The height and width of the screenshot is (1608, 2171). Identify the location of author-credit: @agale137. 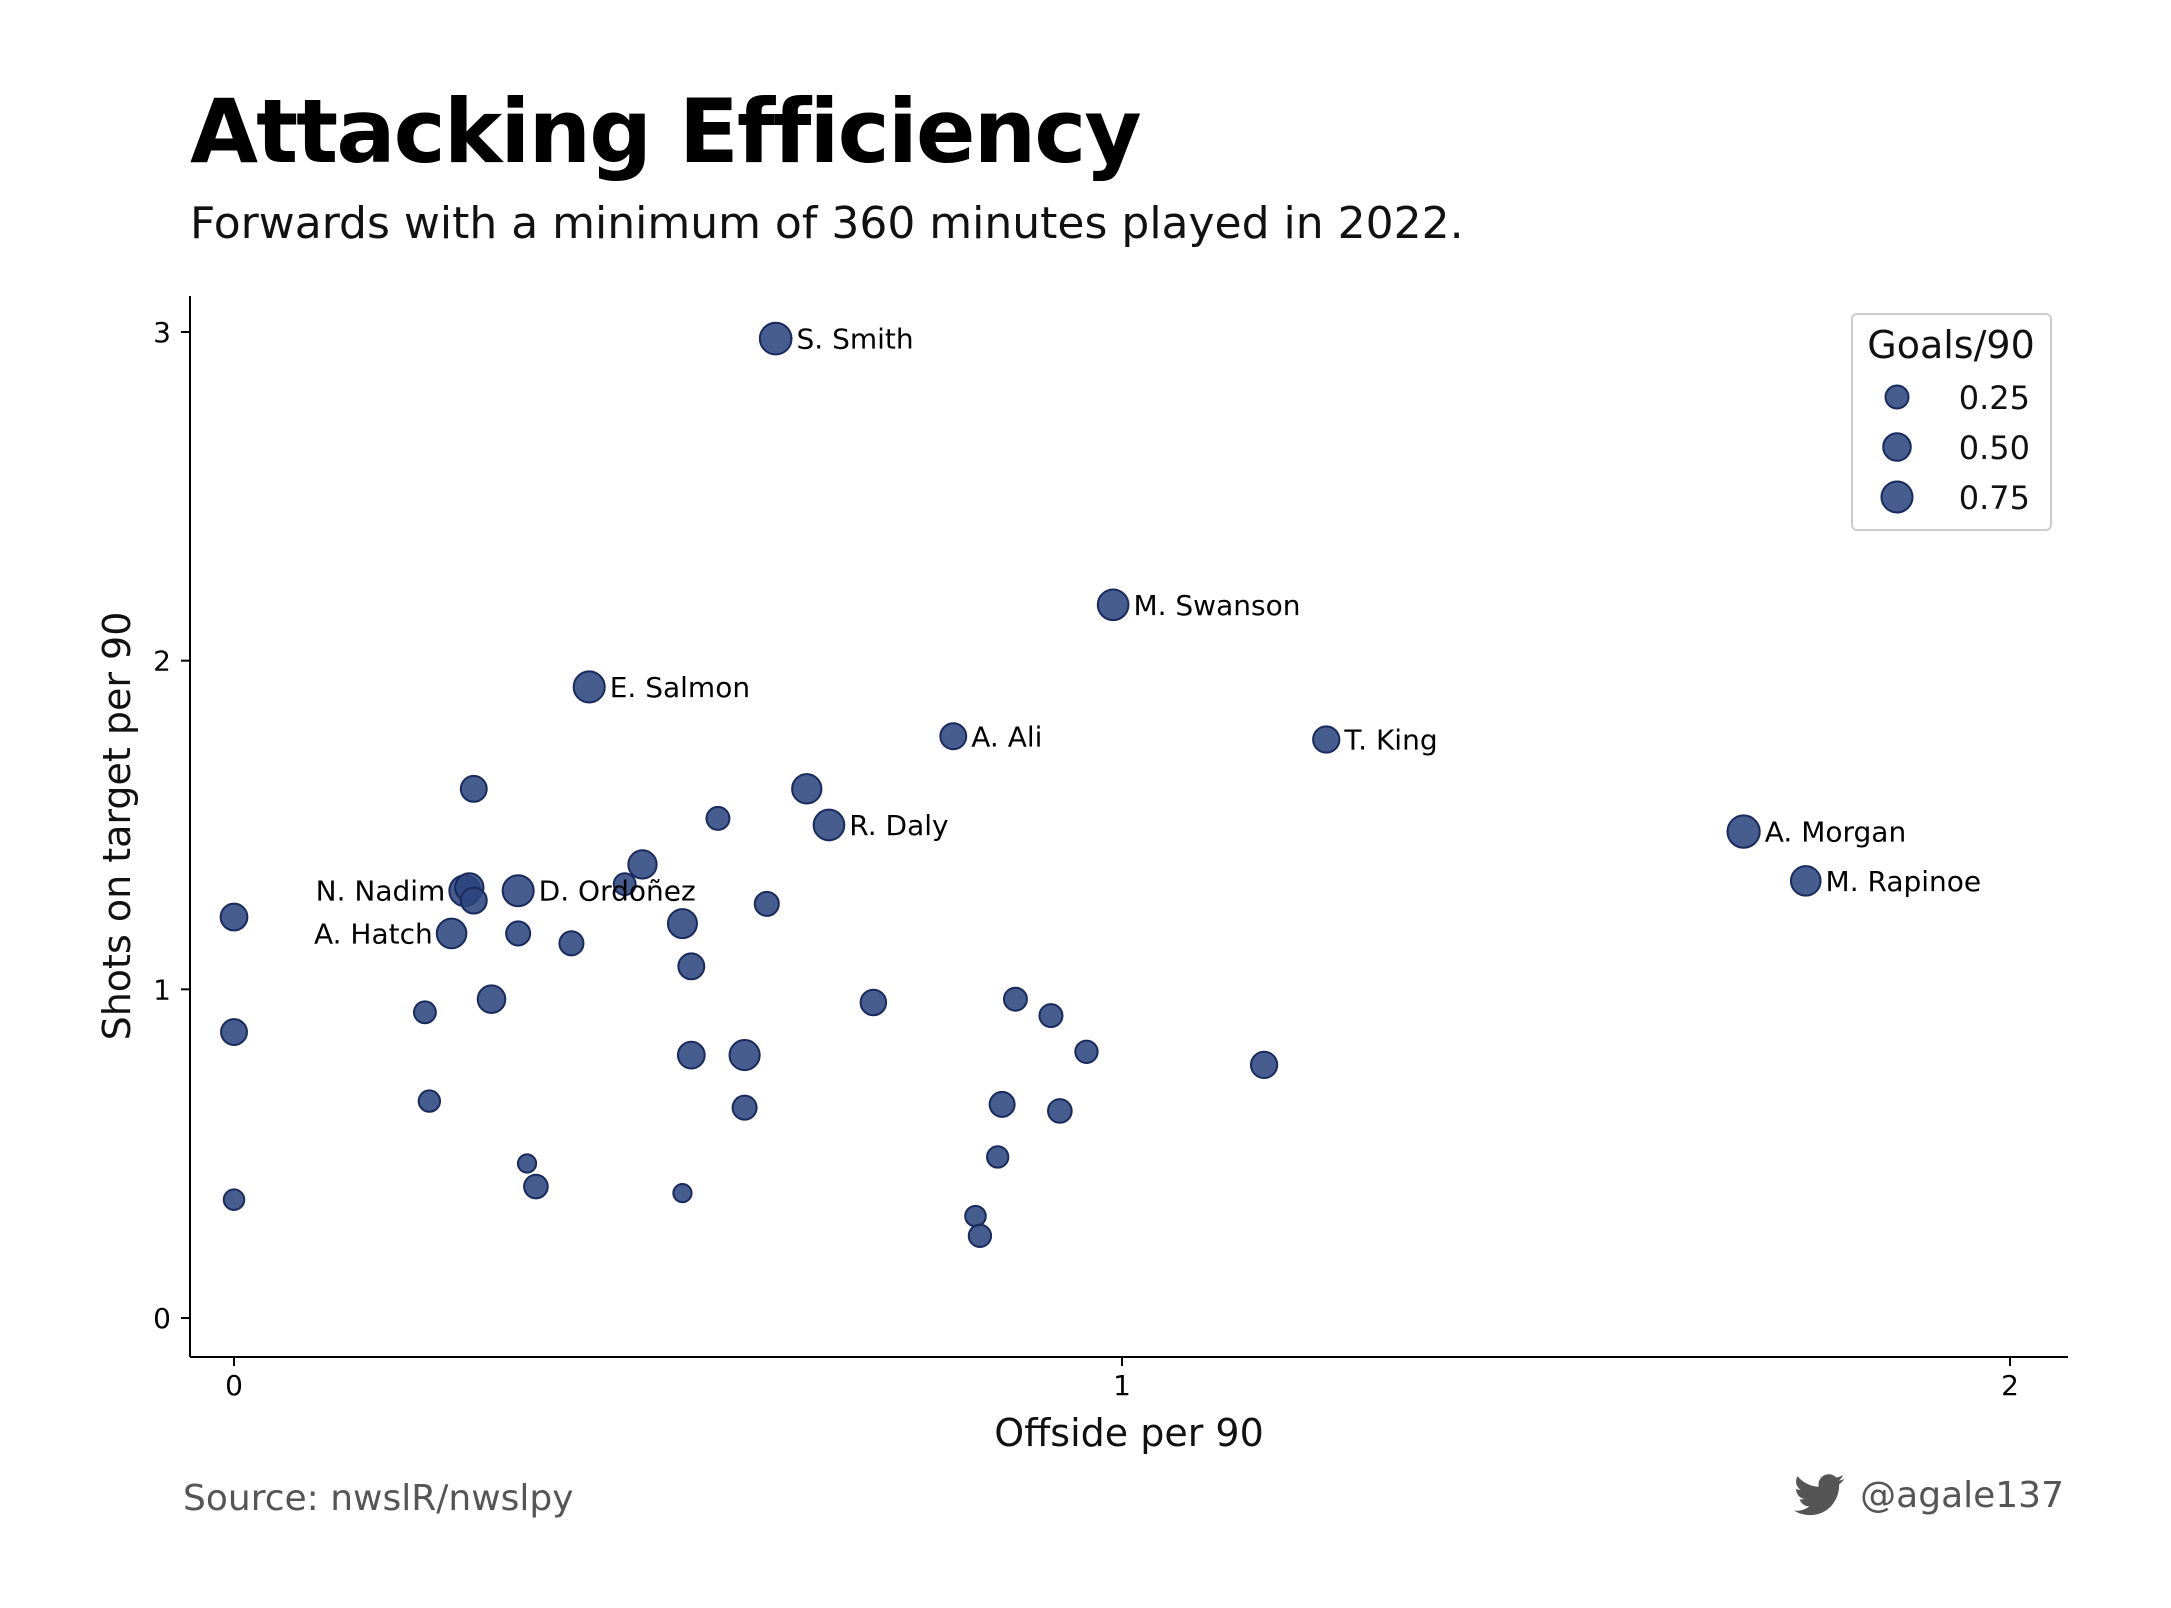
(1928, 1495).